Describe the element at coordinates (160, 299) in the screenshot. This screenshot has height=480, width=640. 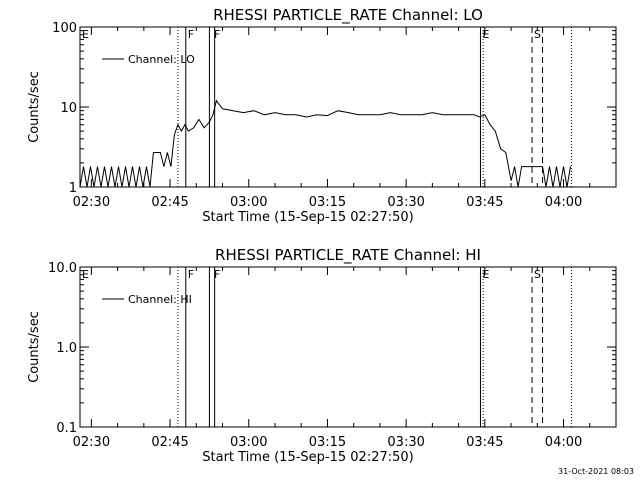
I see `legend-label: Channel: HI` at that location.